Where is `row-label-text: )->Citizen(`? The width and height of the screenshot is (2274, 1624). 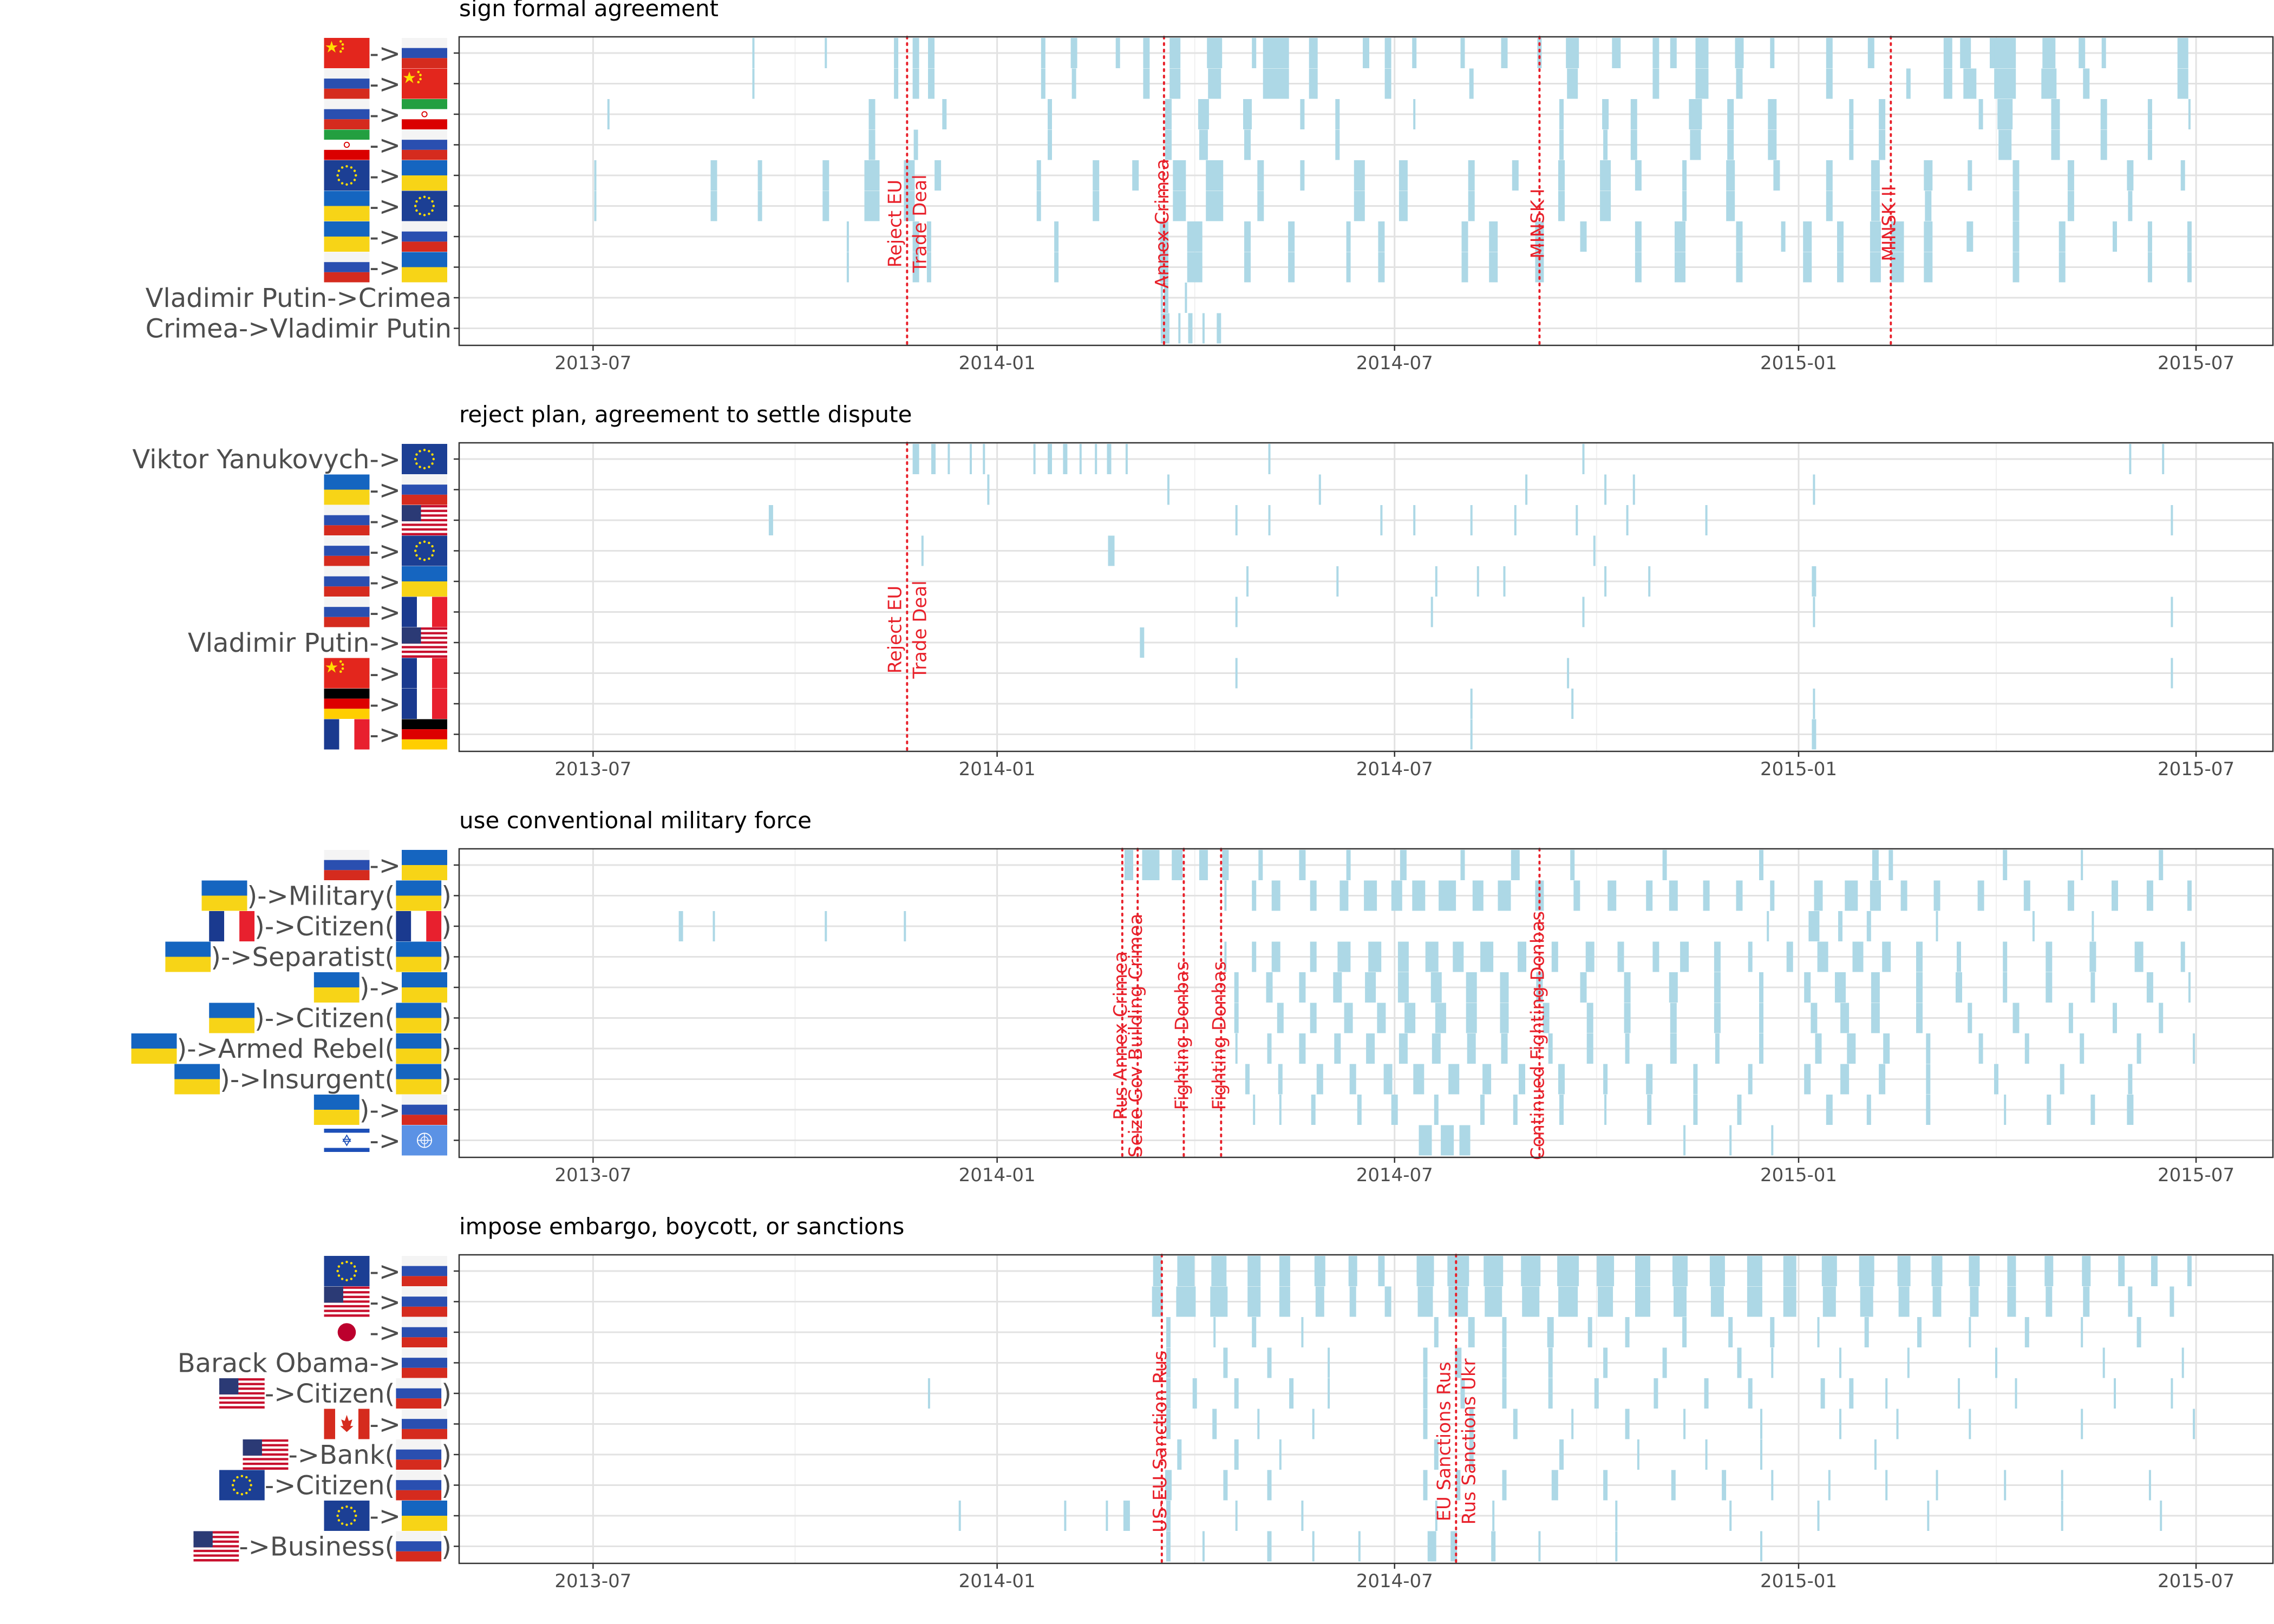 row-label-text: )->Citizen( is located at coordinates (325, 1019).